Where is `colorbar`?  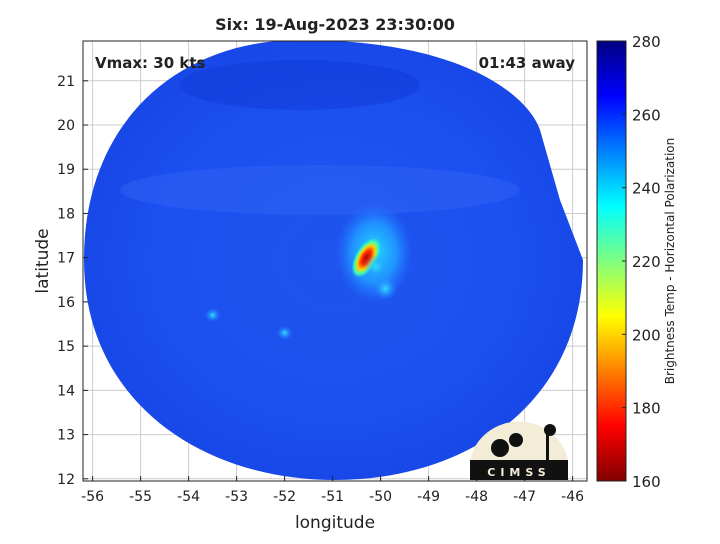
colorbar is located at coordinates (611, 261).